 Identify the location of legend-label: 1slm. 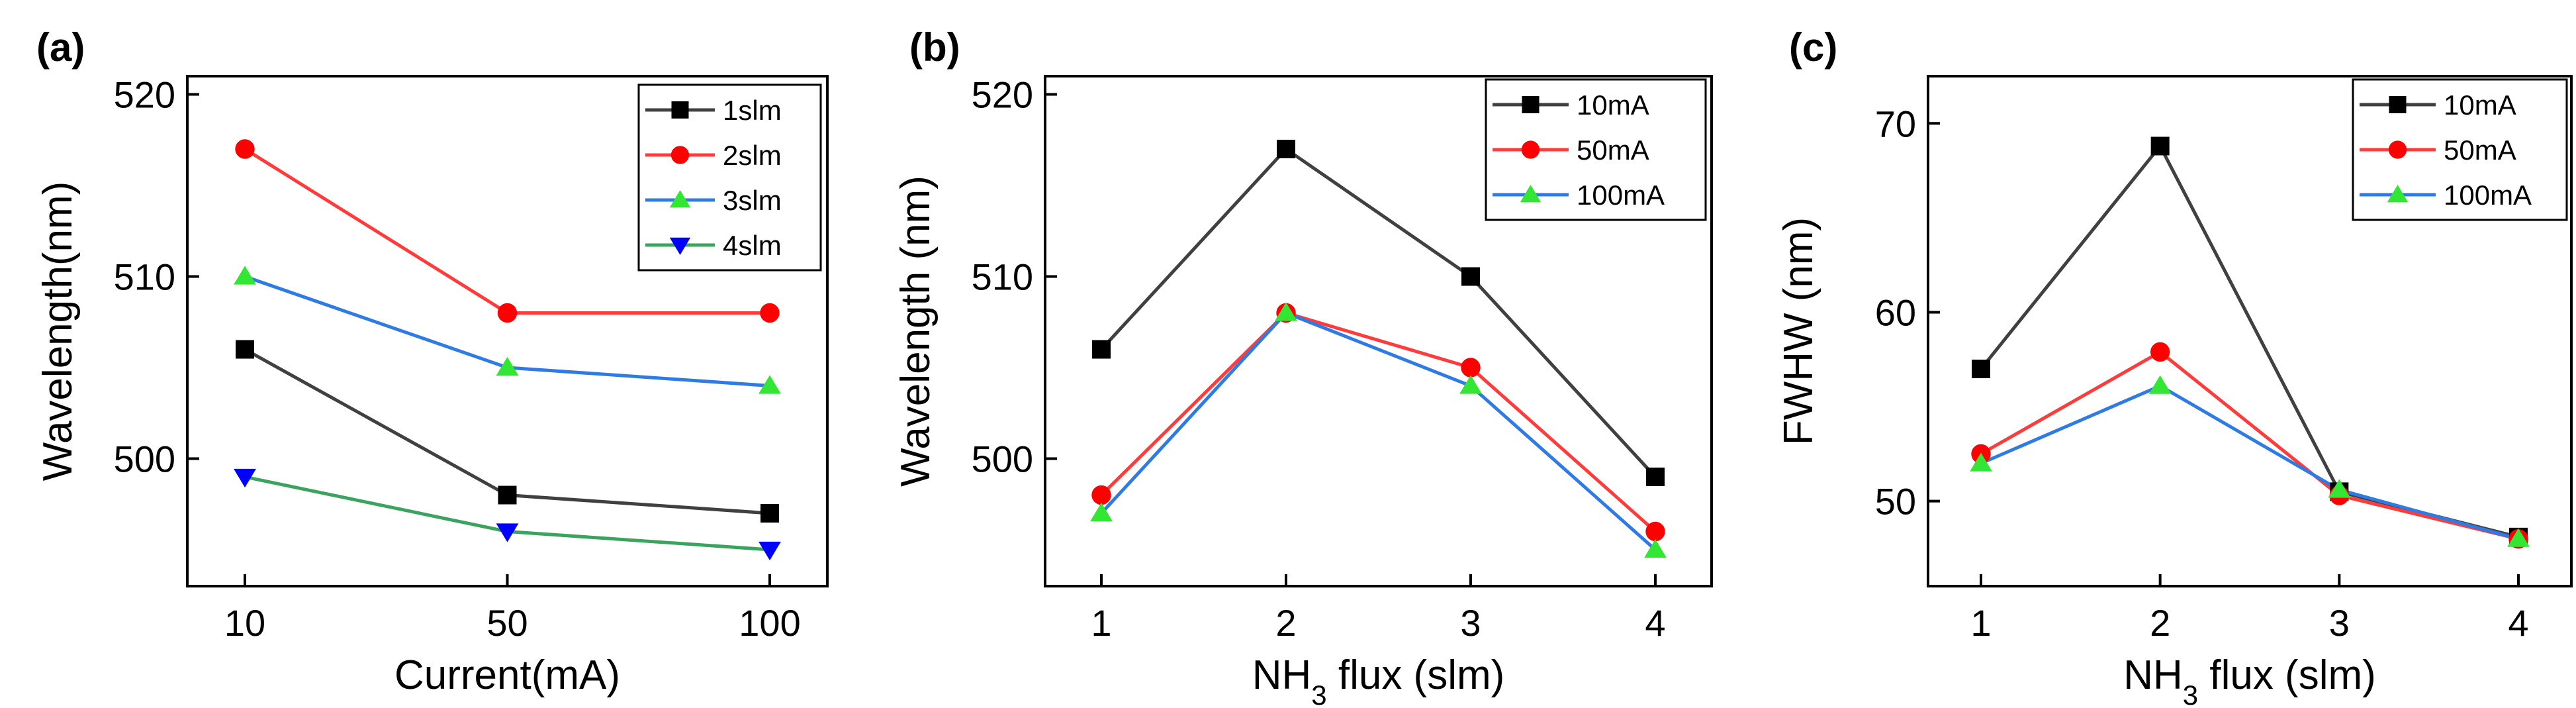
(752, 110).